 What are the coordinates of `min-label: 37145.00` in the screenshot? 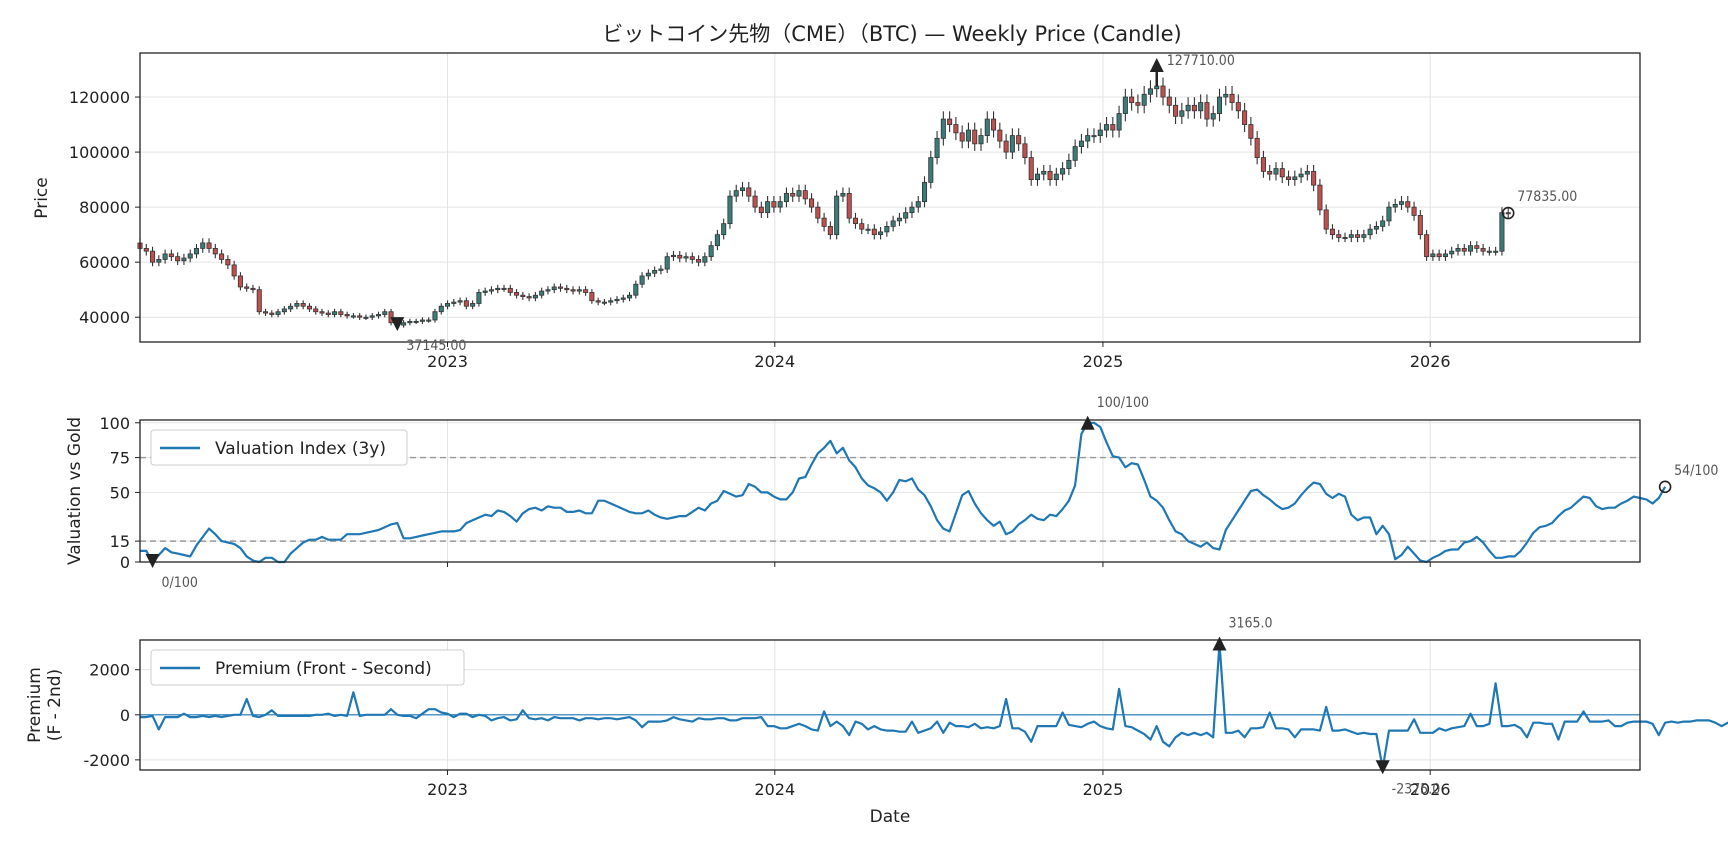 It's located at (436, 346).